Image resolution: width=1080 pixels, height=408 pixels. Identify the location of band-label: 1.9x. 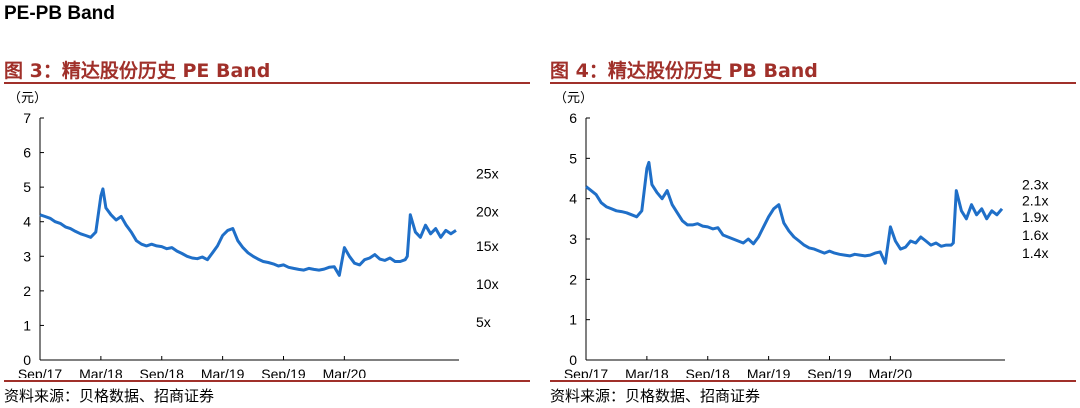
(1035, 217).